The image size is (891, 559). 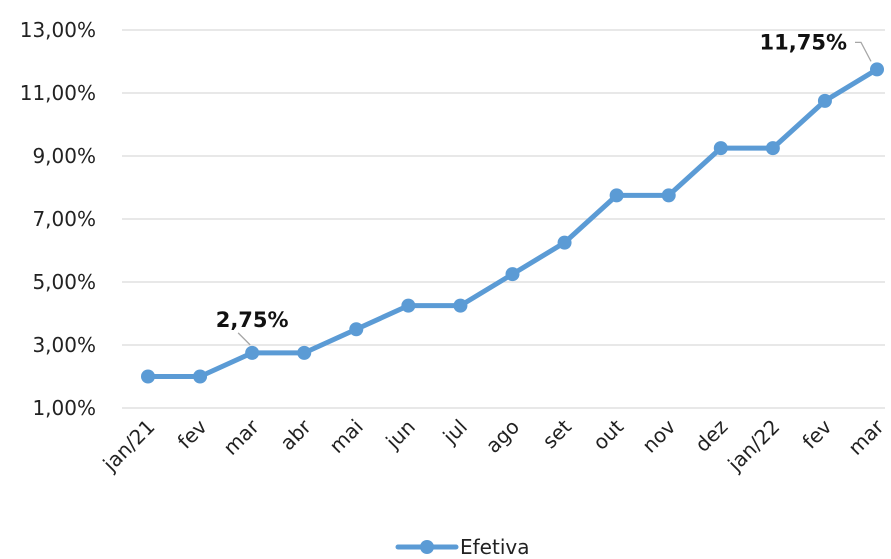 What do you see at coordinates (400, 435) in the screenshot?
I see `x-tick-label: jun` at bounding box center [400, 435].